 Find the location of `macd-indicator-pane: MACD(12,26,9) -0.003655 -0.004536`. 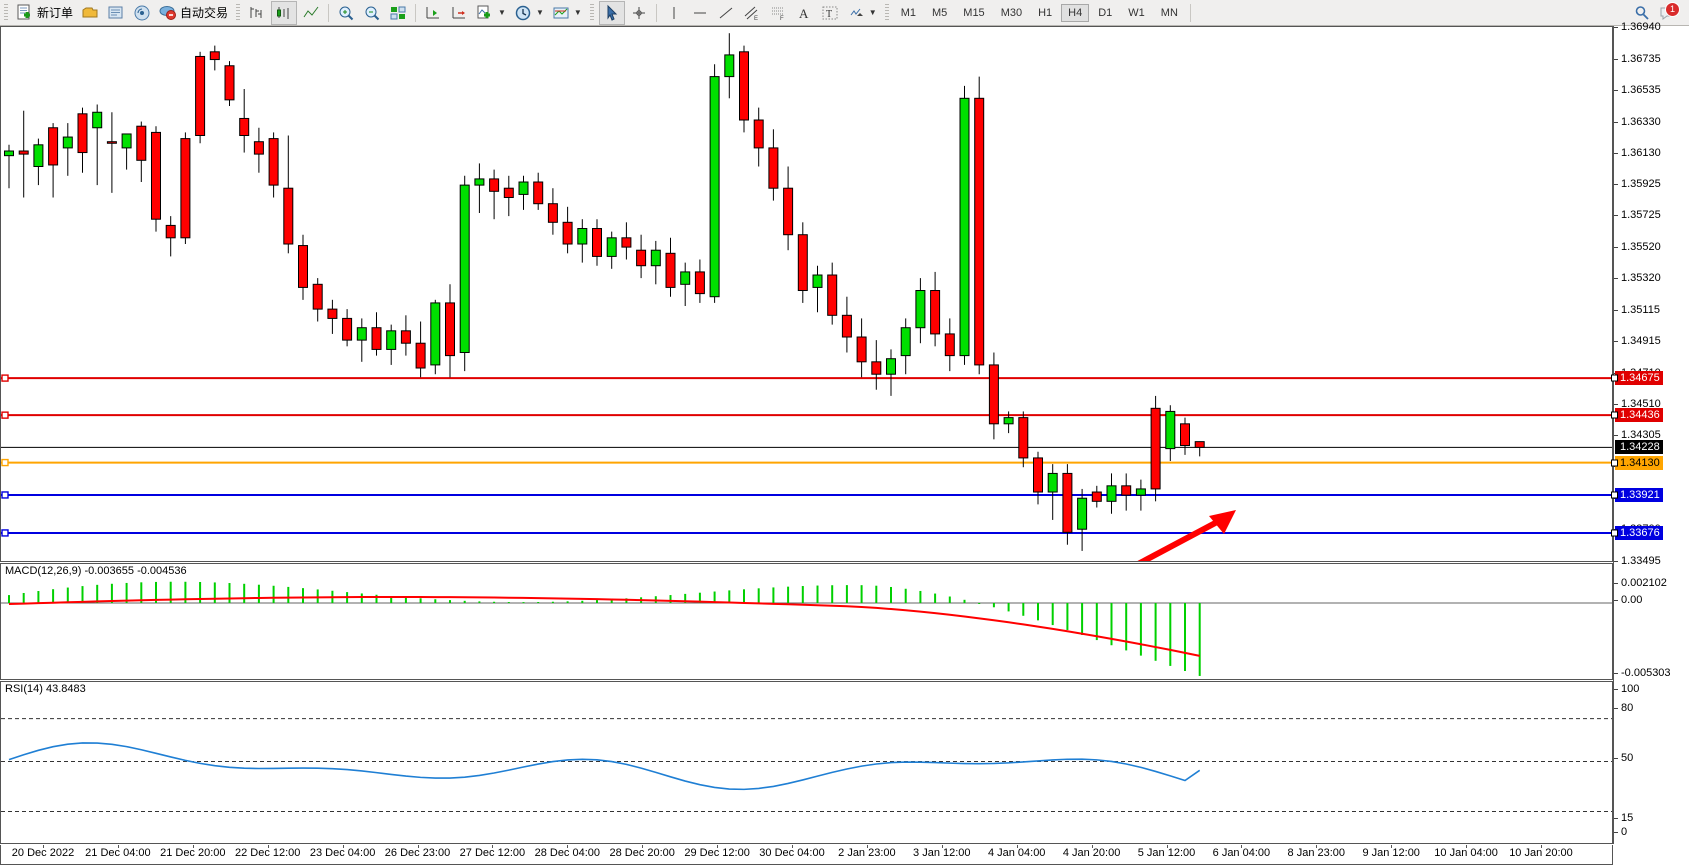

macd-indicator-pane: MACD(12,26,9) -0.003655 -0.004536 is located at coordinates (806, 621).